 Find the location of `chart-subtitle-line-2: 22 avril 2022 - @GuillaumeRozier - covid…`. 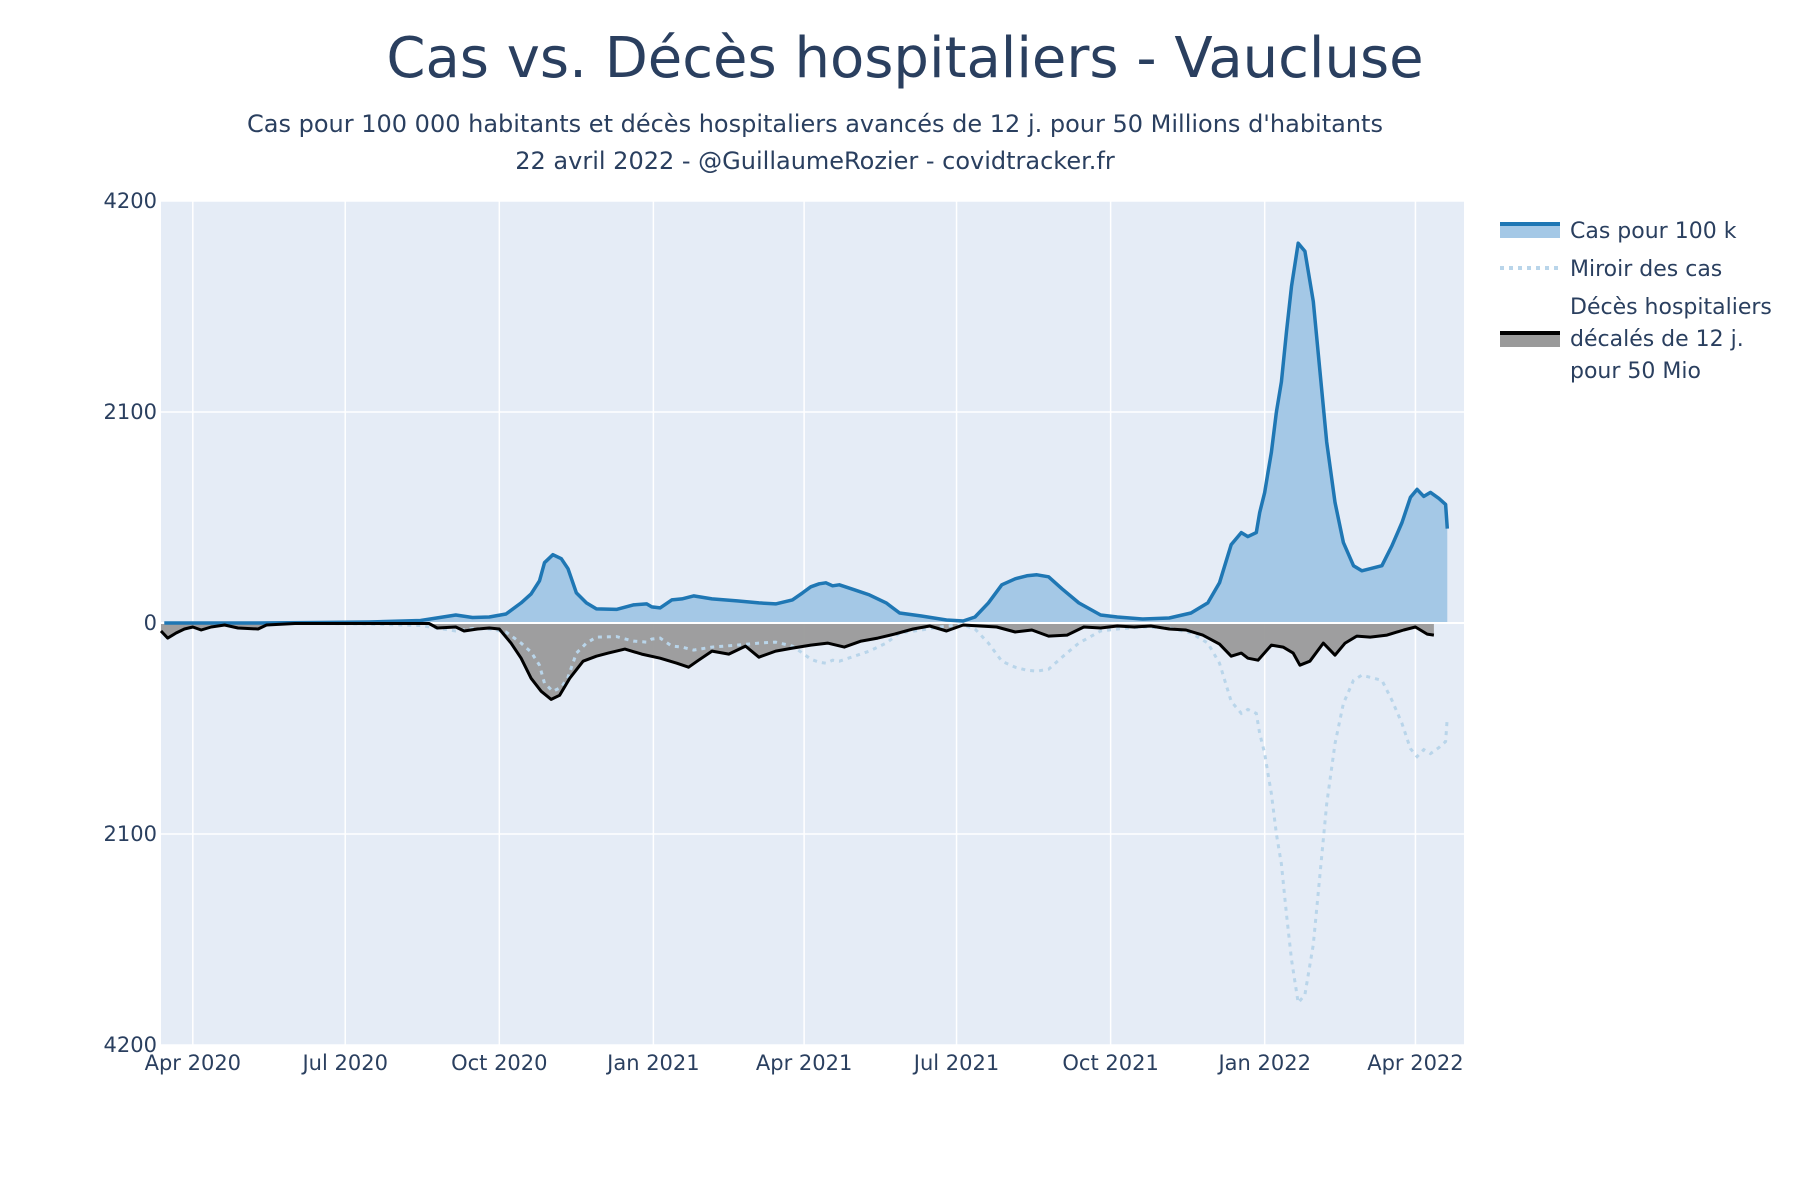

chart-subtitle-line-2: 22 avril 2022 - @GuillaumeRozier - covid… is located at coordinates (815, 161).